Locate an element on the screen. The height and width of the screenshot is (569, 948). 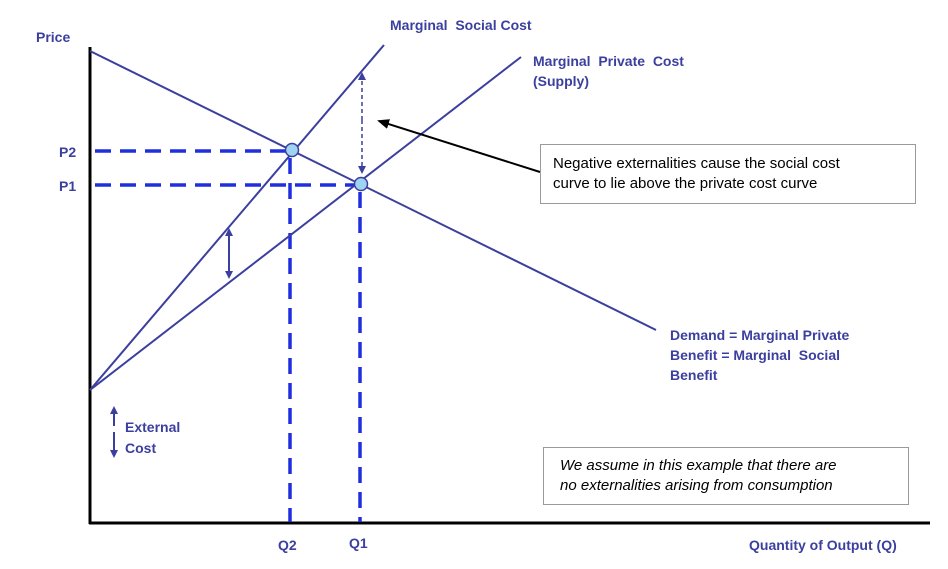
msc-label: Marginal Social Cost is located at coordinates (461, 25).